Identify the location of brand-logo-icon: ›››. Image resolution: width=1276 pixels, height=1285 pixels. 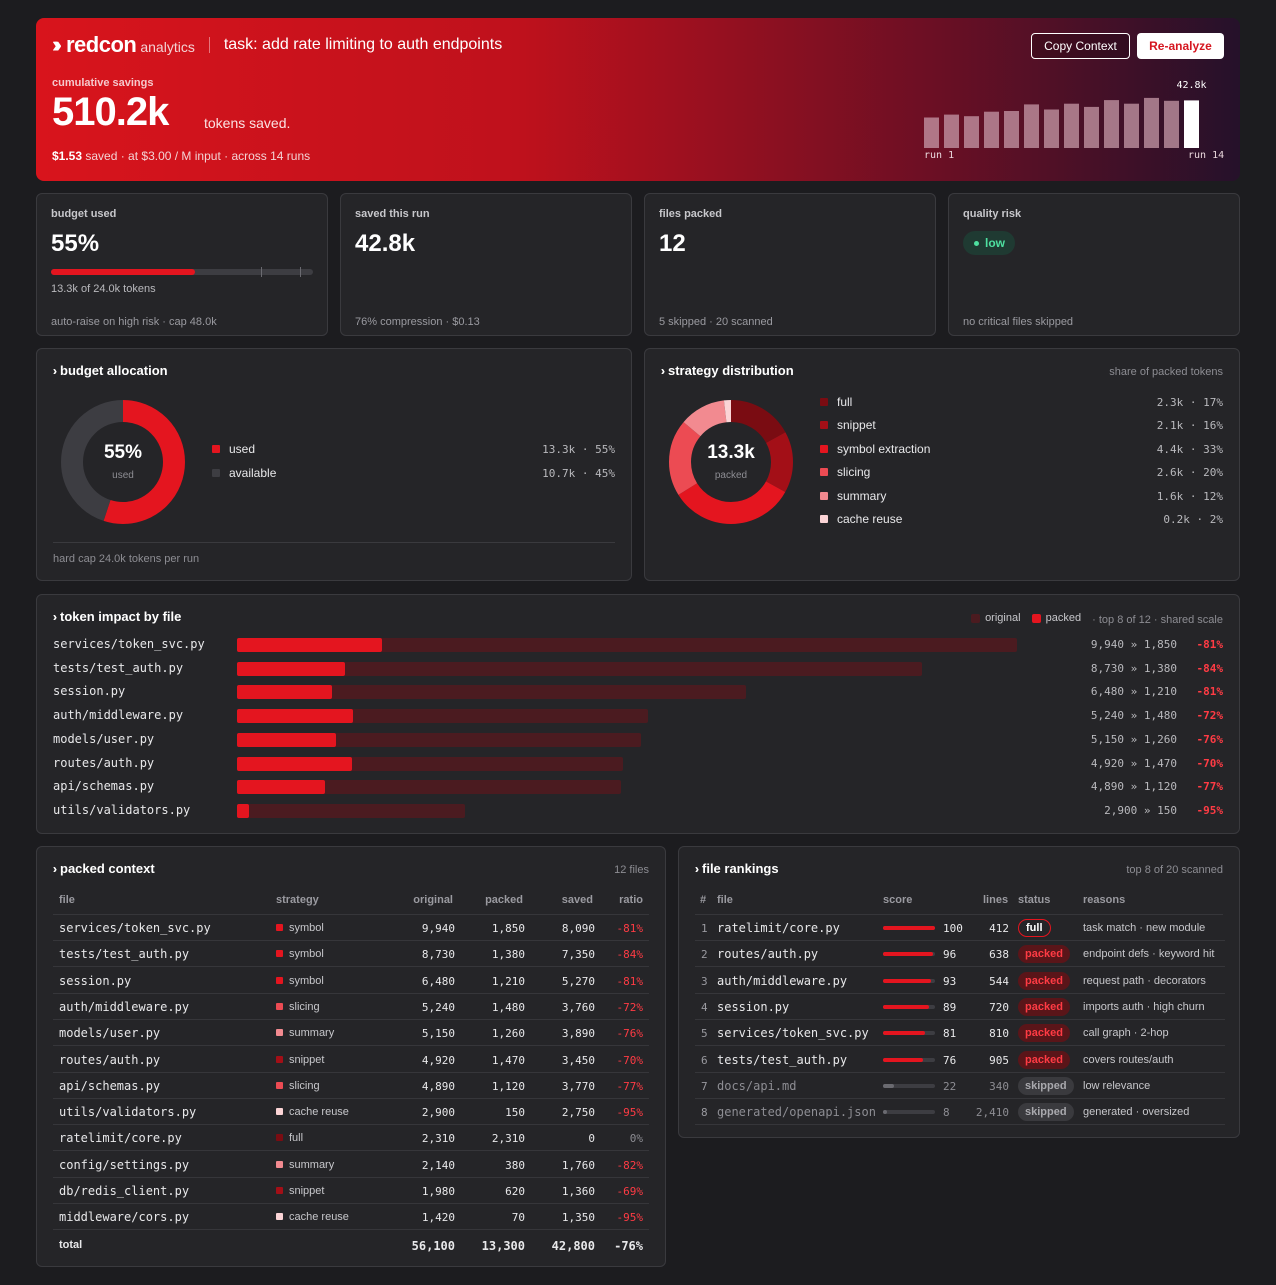
(57, 44).